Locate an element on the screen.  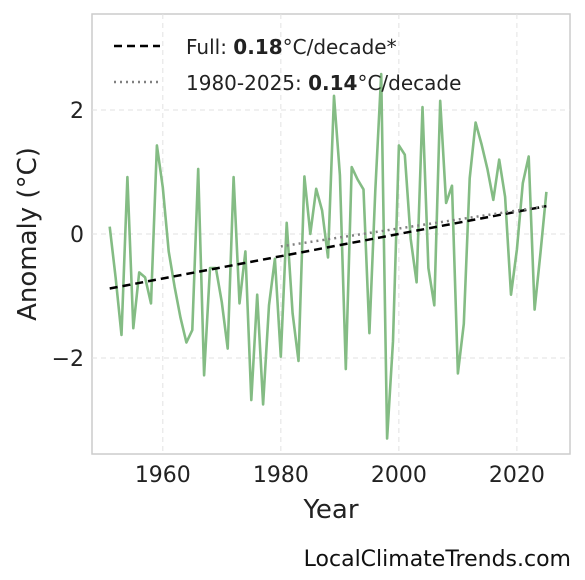
x-axis-label: Year is located at coordinates (330, 510).